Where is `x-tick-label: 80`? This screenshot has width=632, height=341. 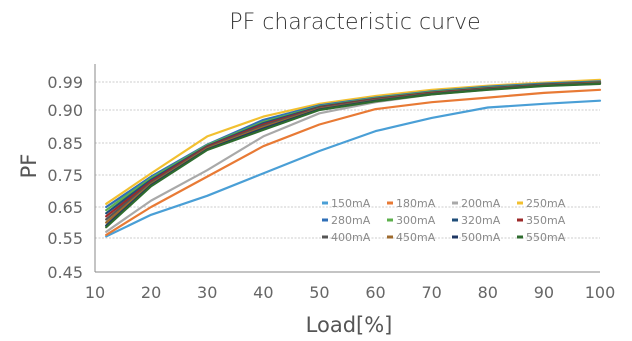
x-tick-label: 80 is located at coordinates (488, 292).